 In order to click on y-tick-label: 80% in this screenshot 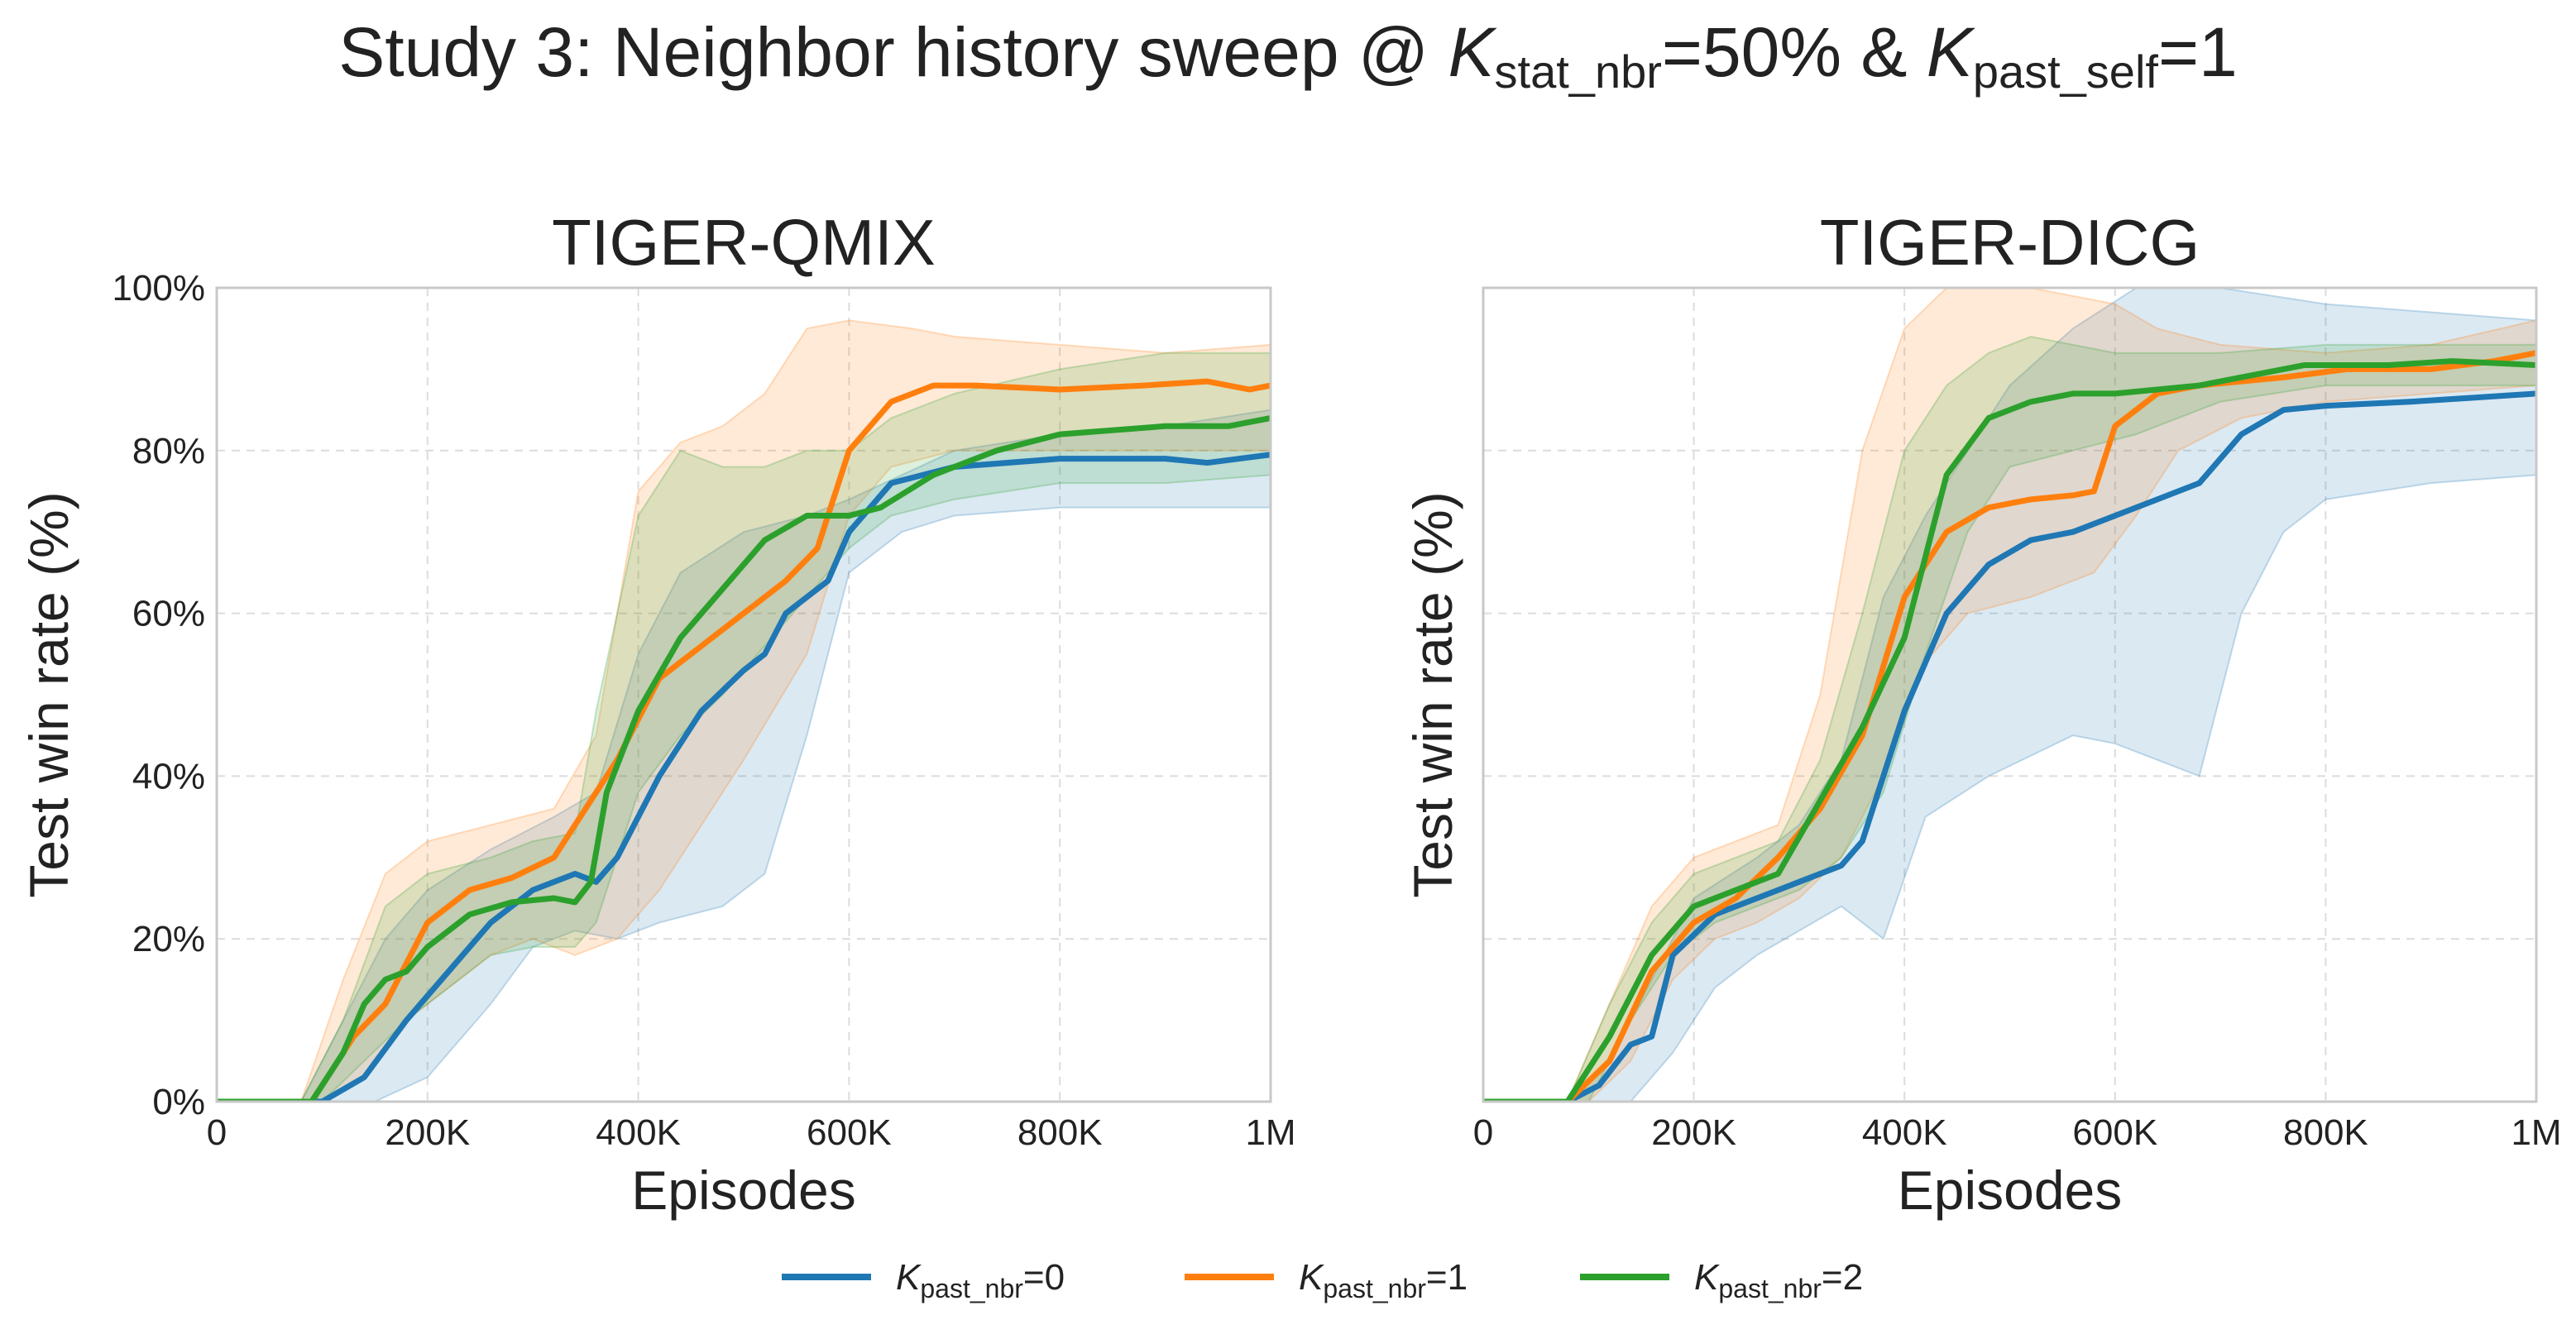, I will do `click(168, 451)`.